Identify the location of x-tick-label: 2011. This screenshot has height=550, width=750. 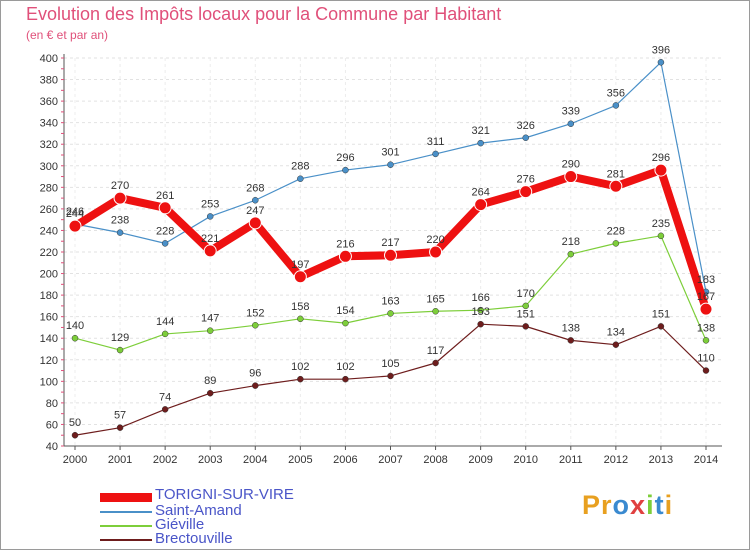
(571, 460).